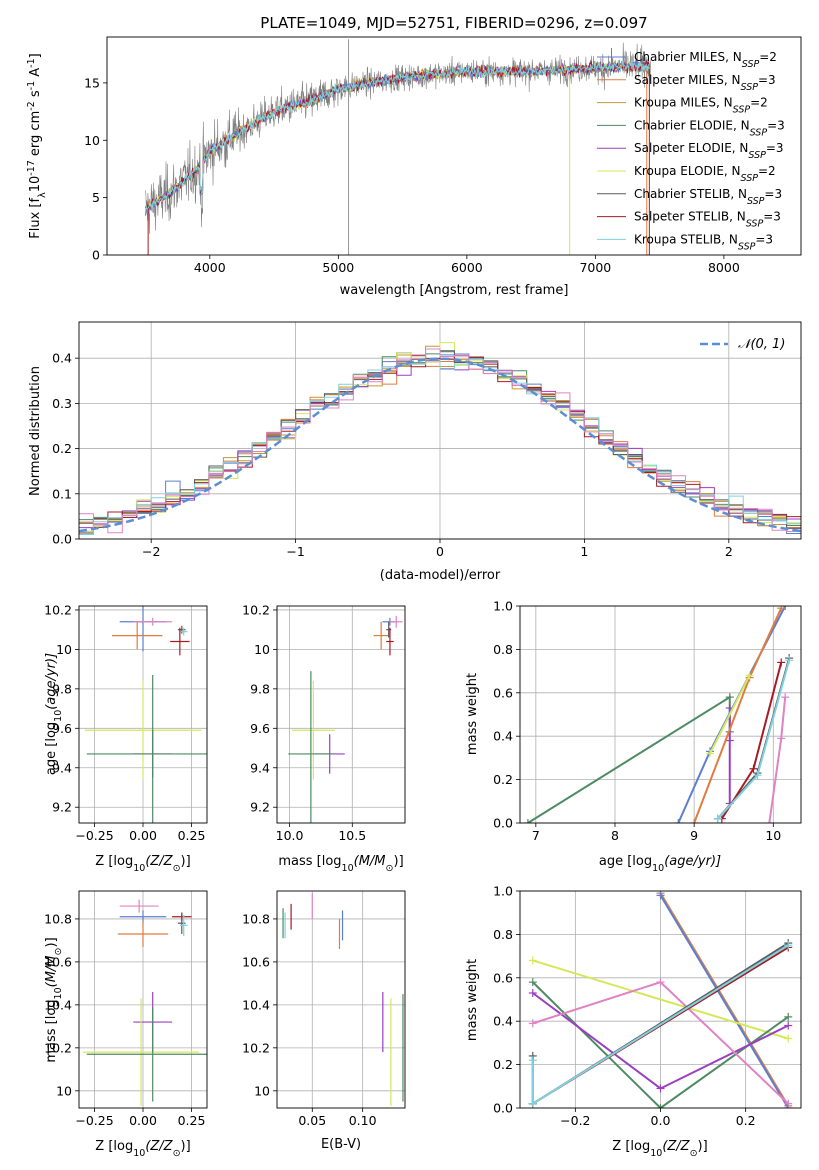  I want to click on x-tick-label: 7, so click(536, 835).